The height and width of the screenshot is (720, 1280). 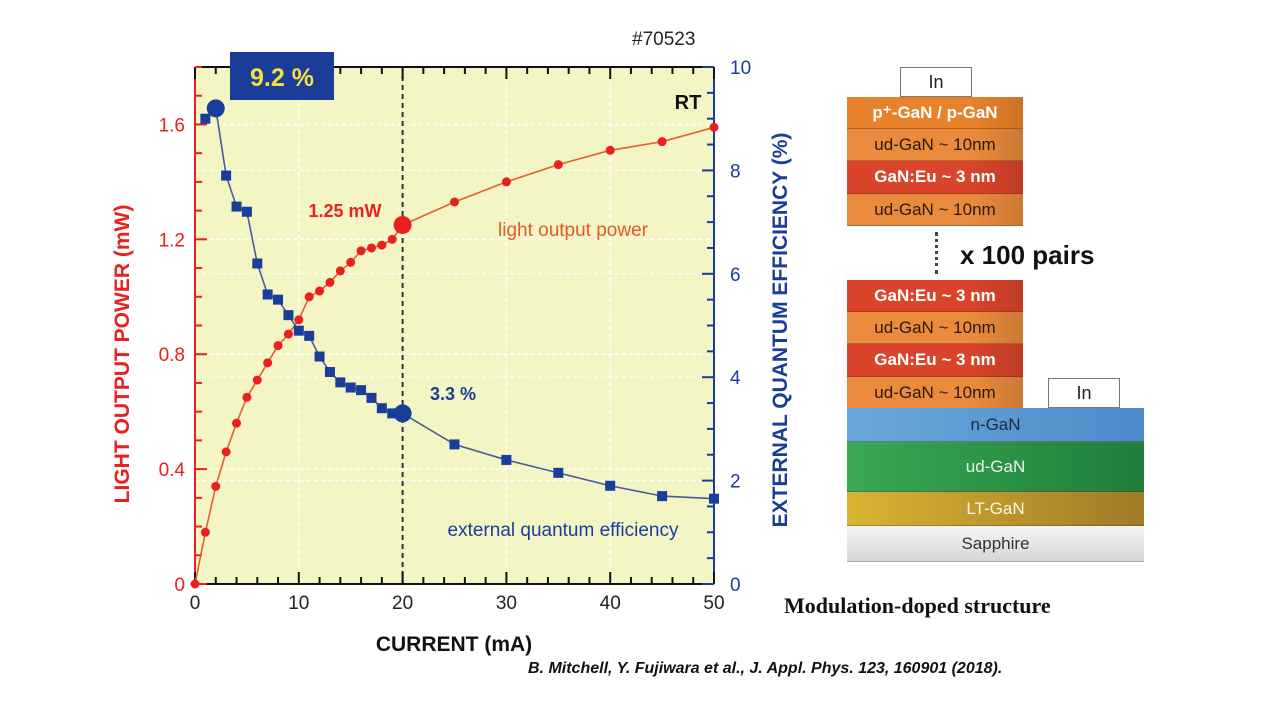 What do you see at coordinates (563, 530) in the screenshot?
I see `eqe-curve-label: external quantum efficiency` at bounding box center [563, 530].